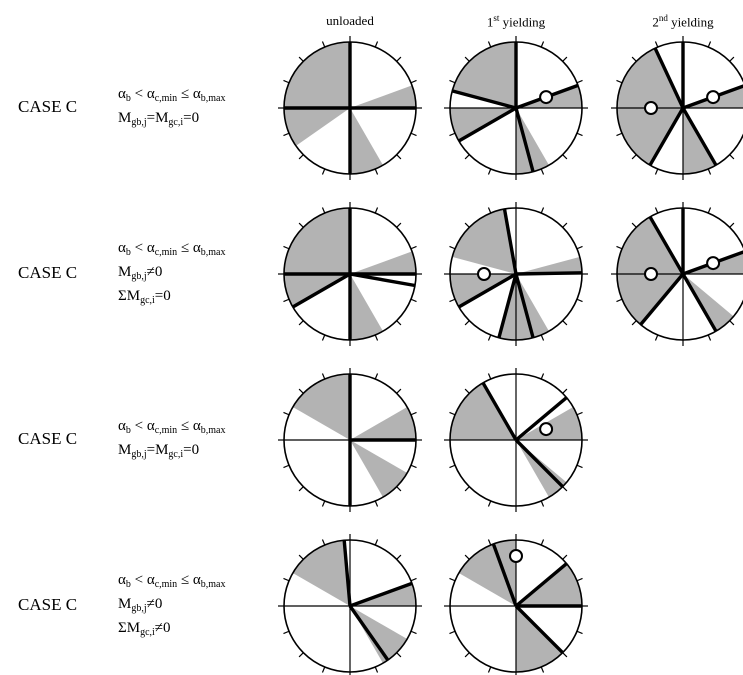 This screenshot has height=675, width=743. Describe the element at coordinates (350, 20) in the screenshot. I see `column-header-0: unloaded` at that location.